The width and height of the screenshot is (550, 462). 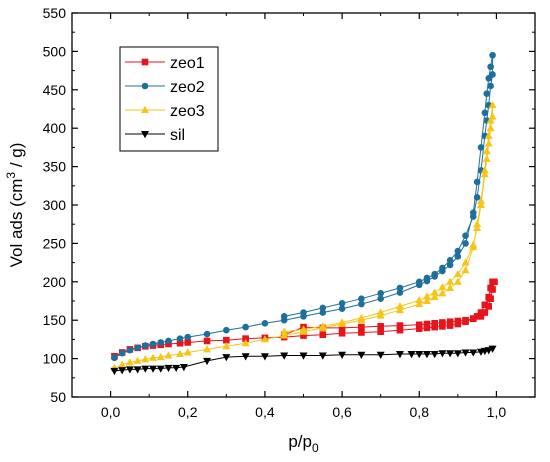 What do you see at coordinates (265, 412) in the screenshot?
I see `x-tick-label: 0,4` at bounding box center [265, 412].